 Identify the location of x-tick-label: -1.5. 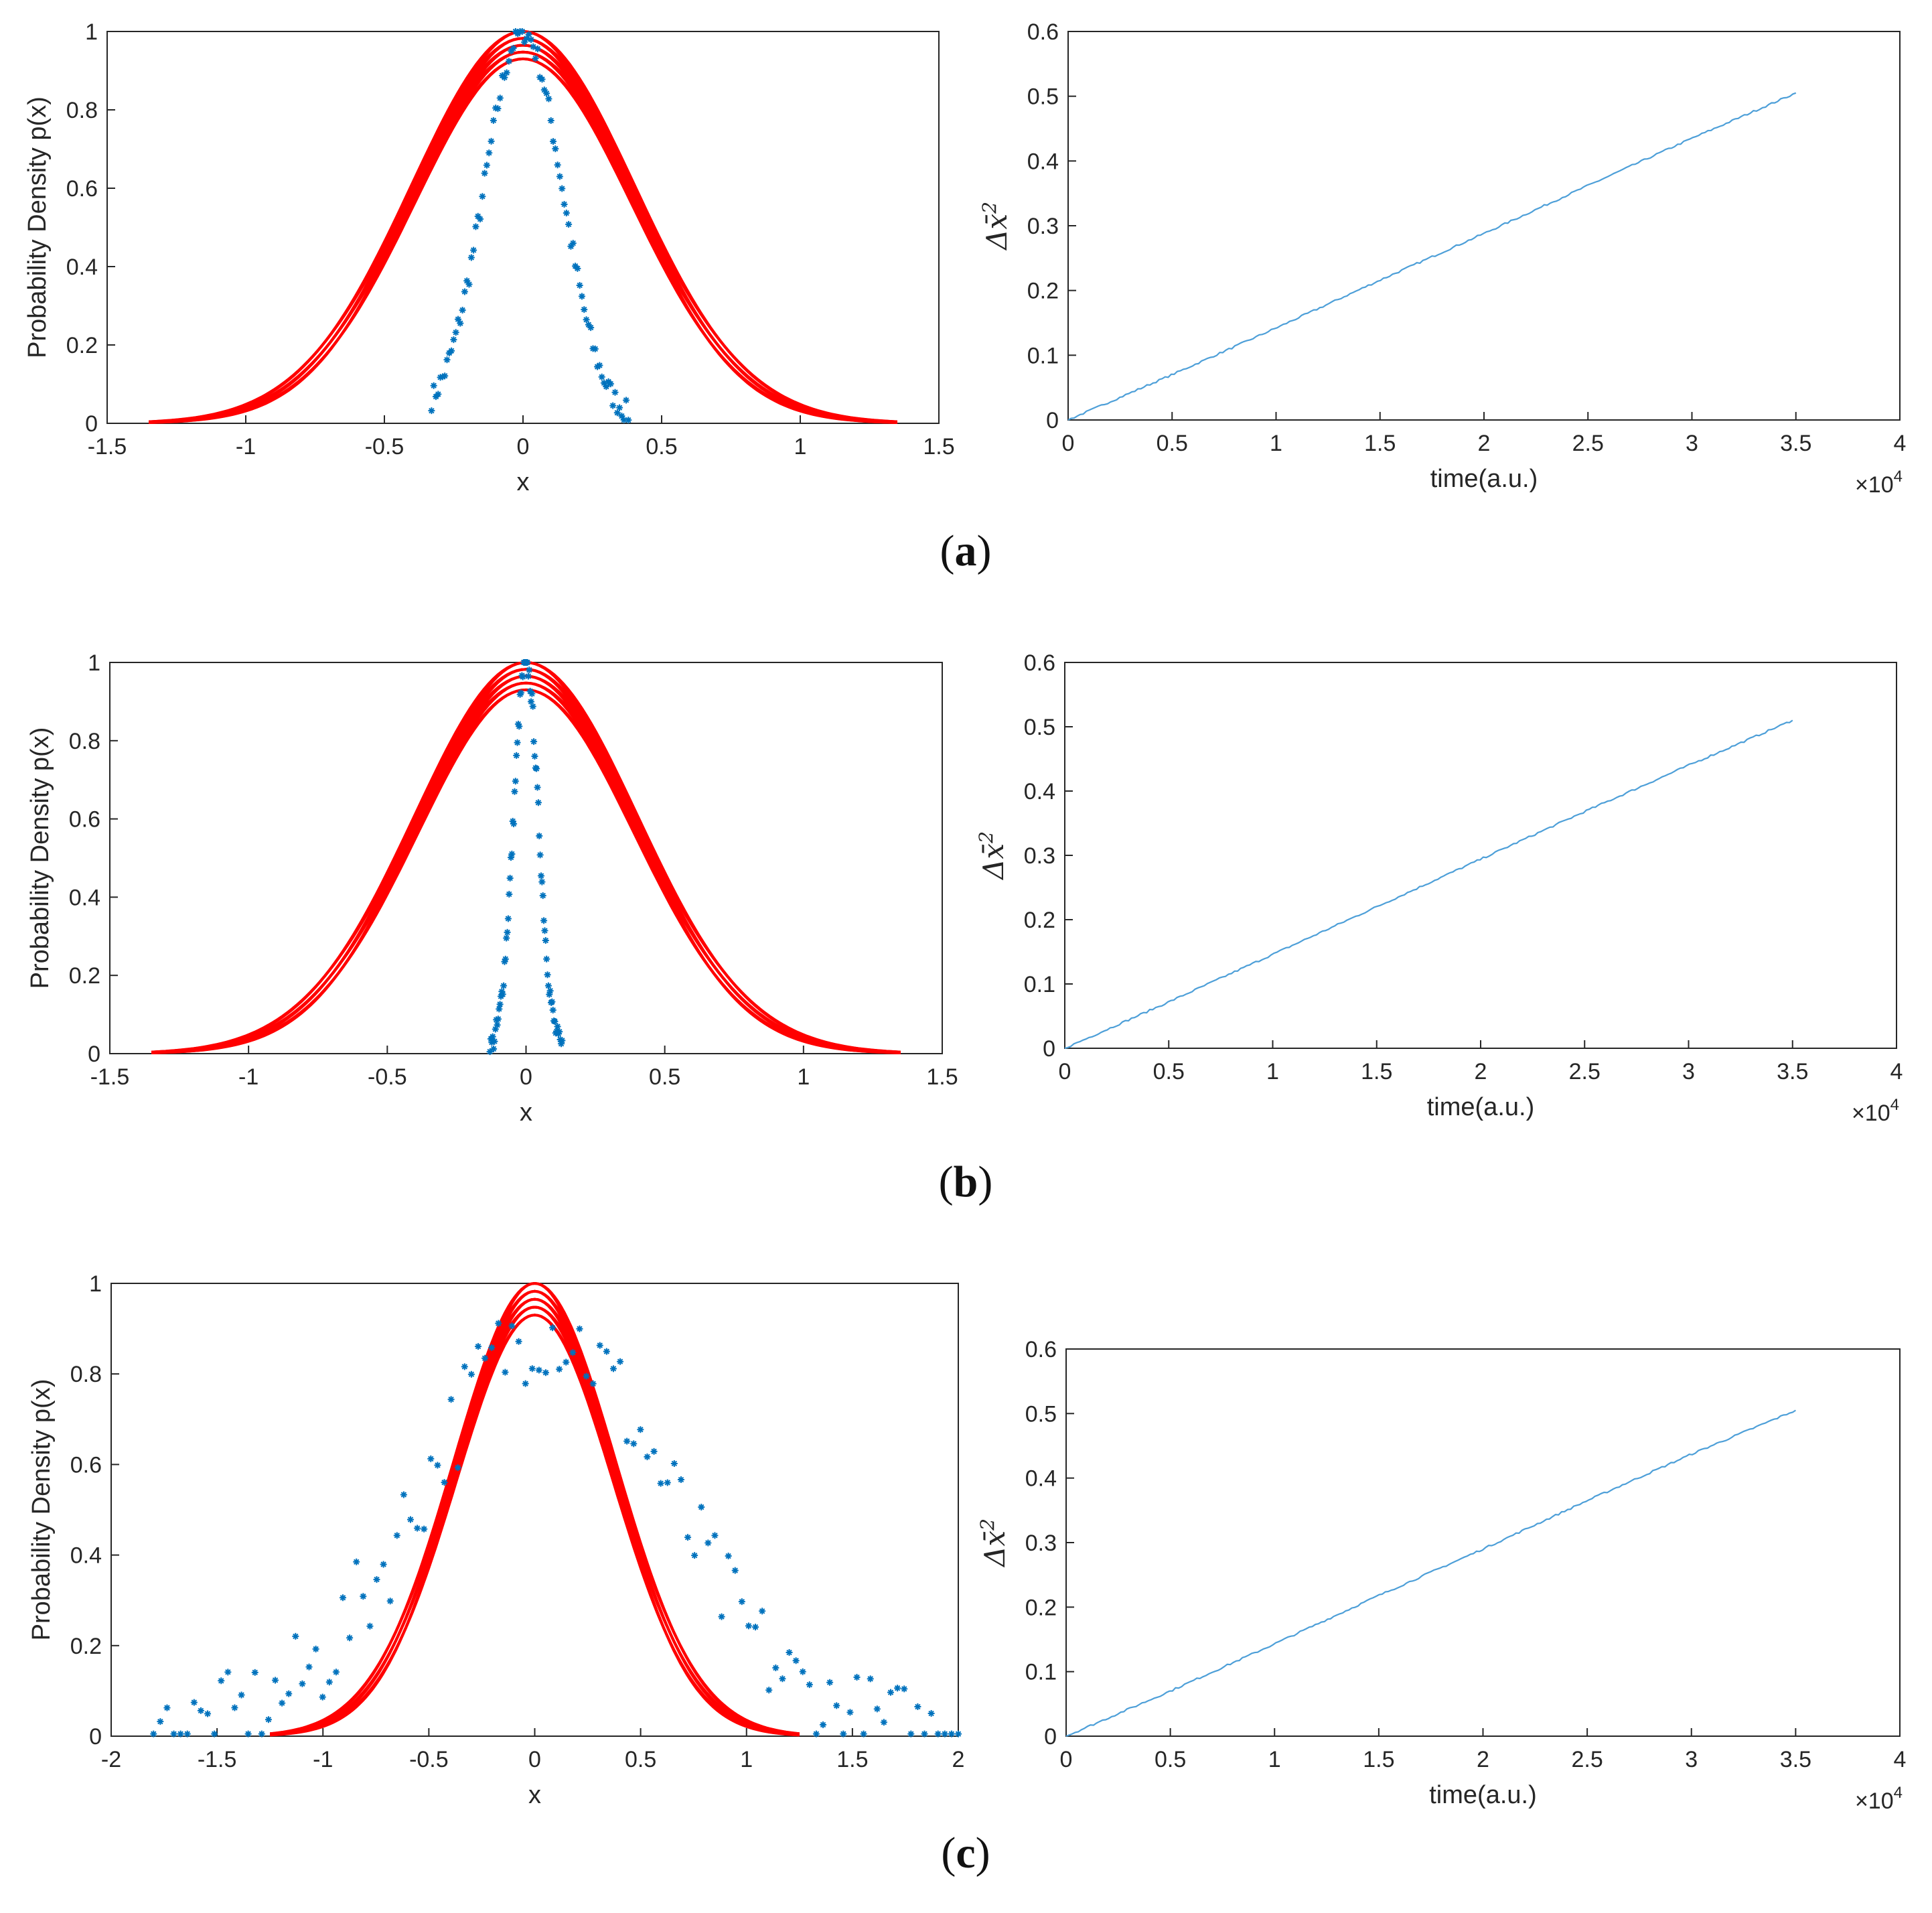
(108, 446).